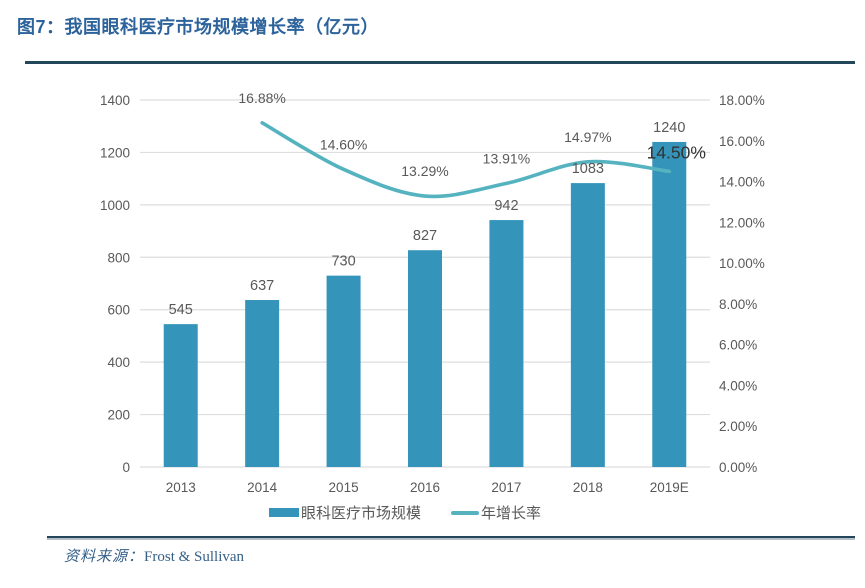  I want to click on bar-2018, so click(587, 325).